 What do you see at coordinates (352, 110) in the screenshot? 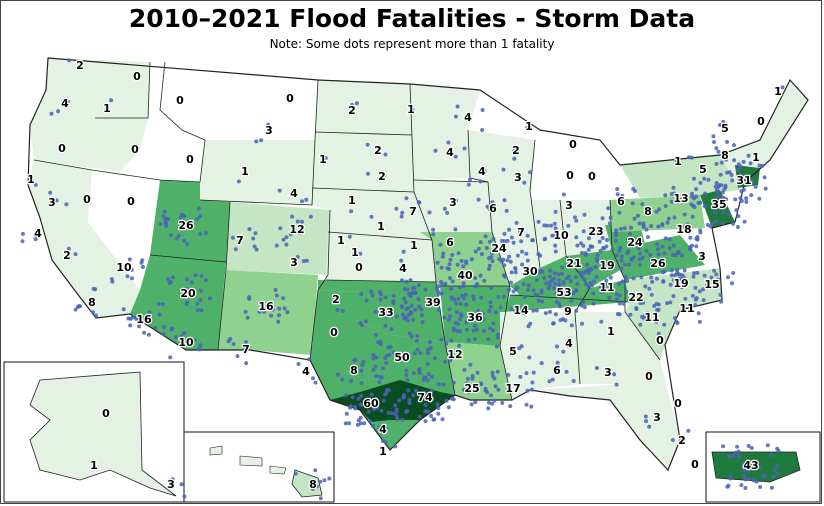
I see `fatality-count-label: 2` at bounding box center [352, 110].